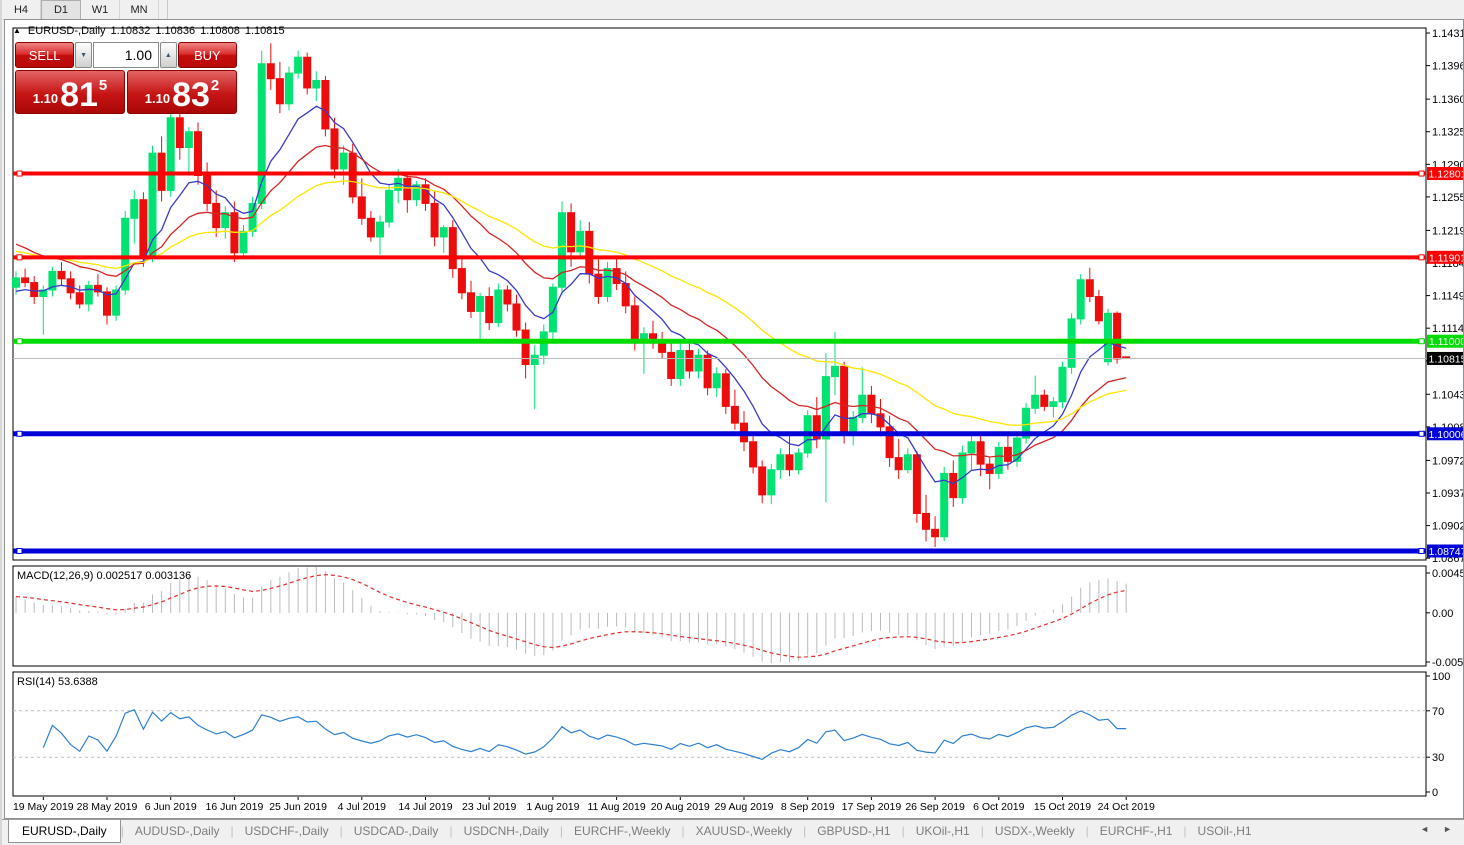 The height and width of the screenshot is (845, 1464). What do you see at coordinates (182, 92) in the screenshot?
I see `buy-price-display: 1.10 83 2` at bounding box center [182, 92].